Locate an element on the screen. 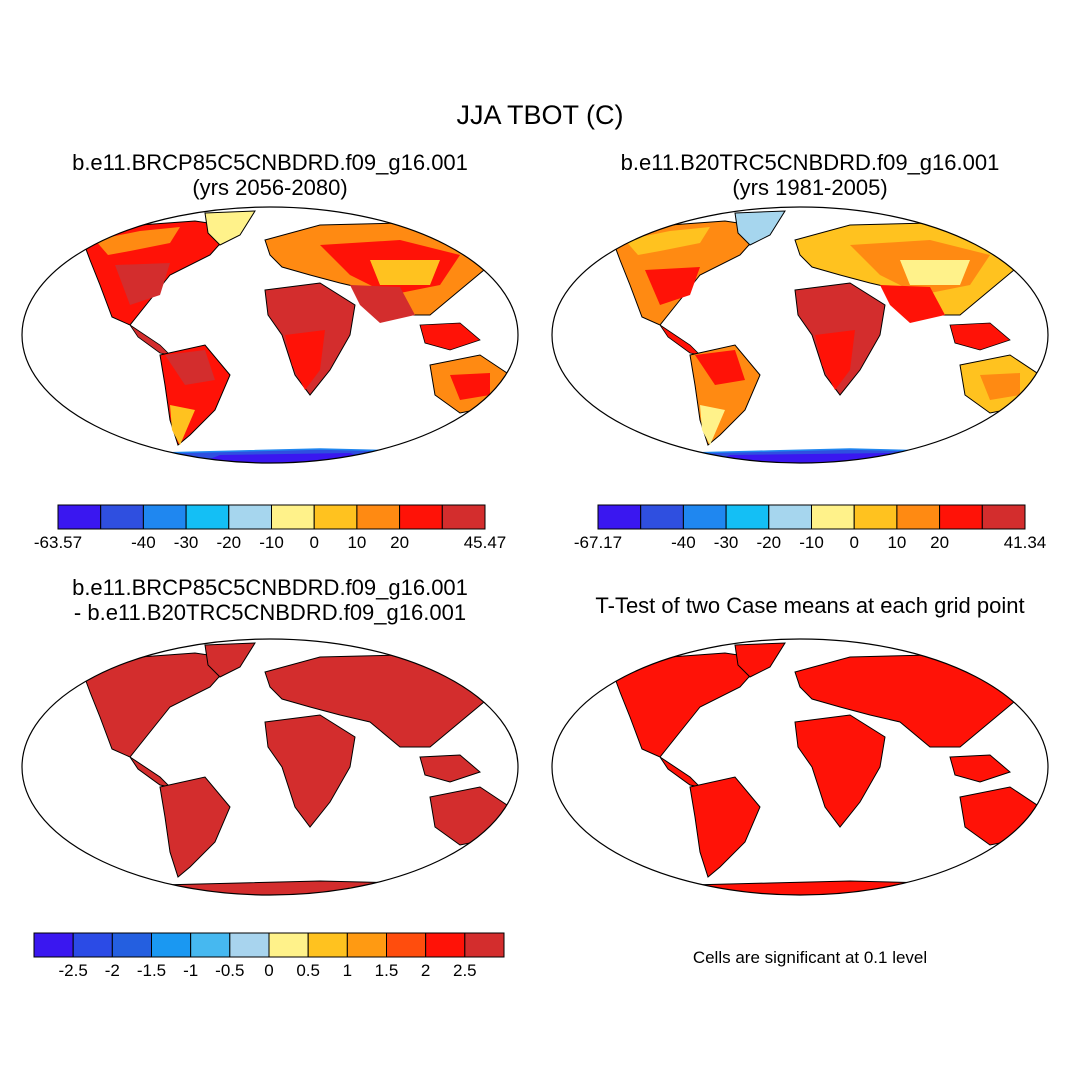 The image size is (1080, 1080). map-historical-temperature is located at coordinates (800, 335).